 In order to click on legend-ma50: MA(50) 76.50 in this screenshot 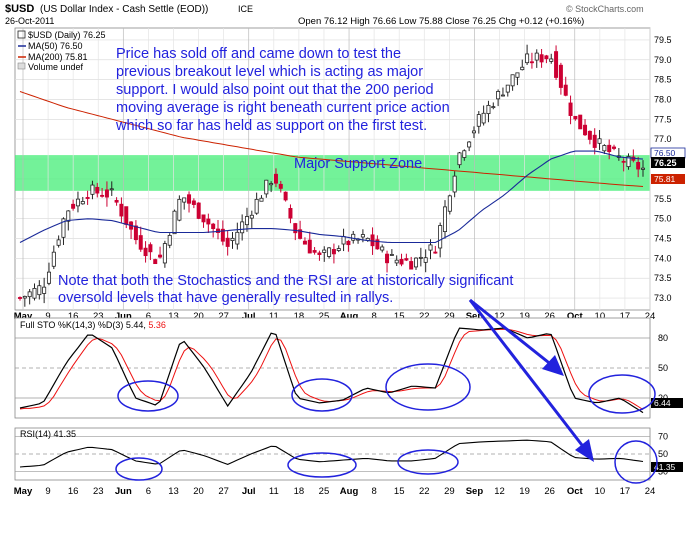, I will do `click(55, 46)`.